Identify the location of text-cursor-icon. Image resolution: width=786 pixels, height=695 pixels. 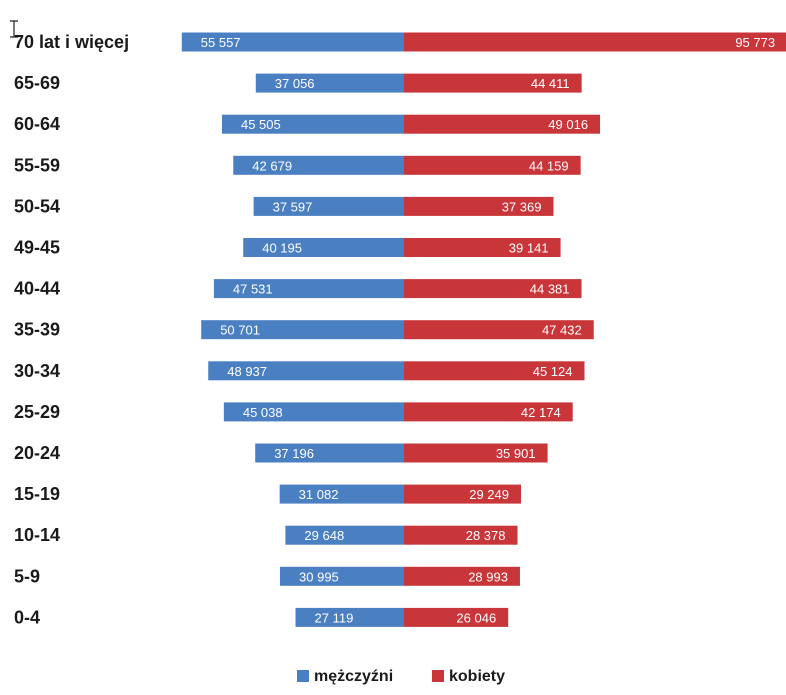
(14, 29).